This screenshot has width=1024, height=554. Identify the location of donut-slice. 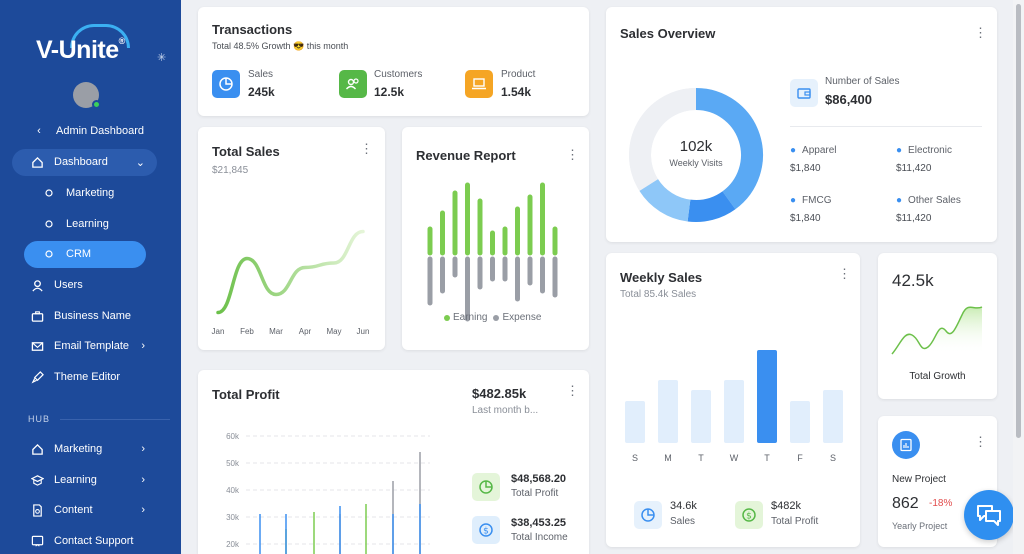
(729, 149).